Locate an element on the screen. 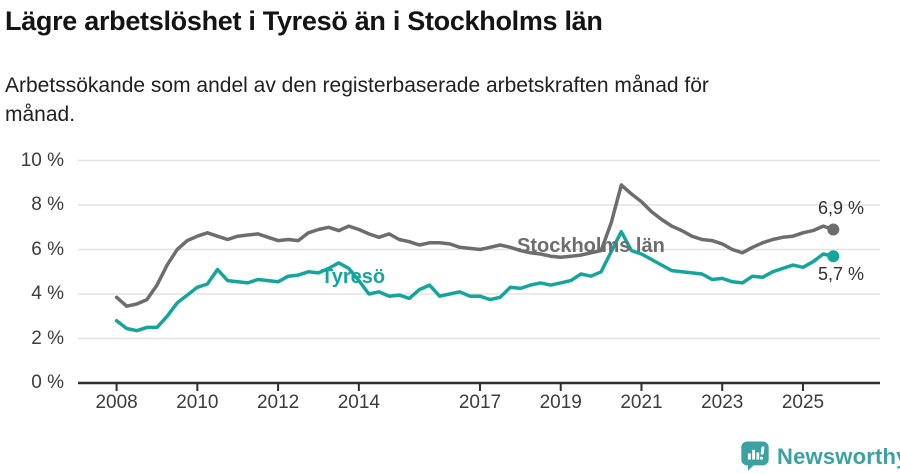 The width and height of the screenshot is (900, 474). x-axis-label: 2014 is located at coordinates (358, 402).